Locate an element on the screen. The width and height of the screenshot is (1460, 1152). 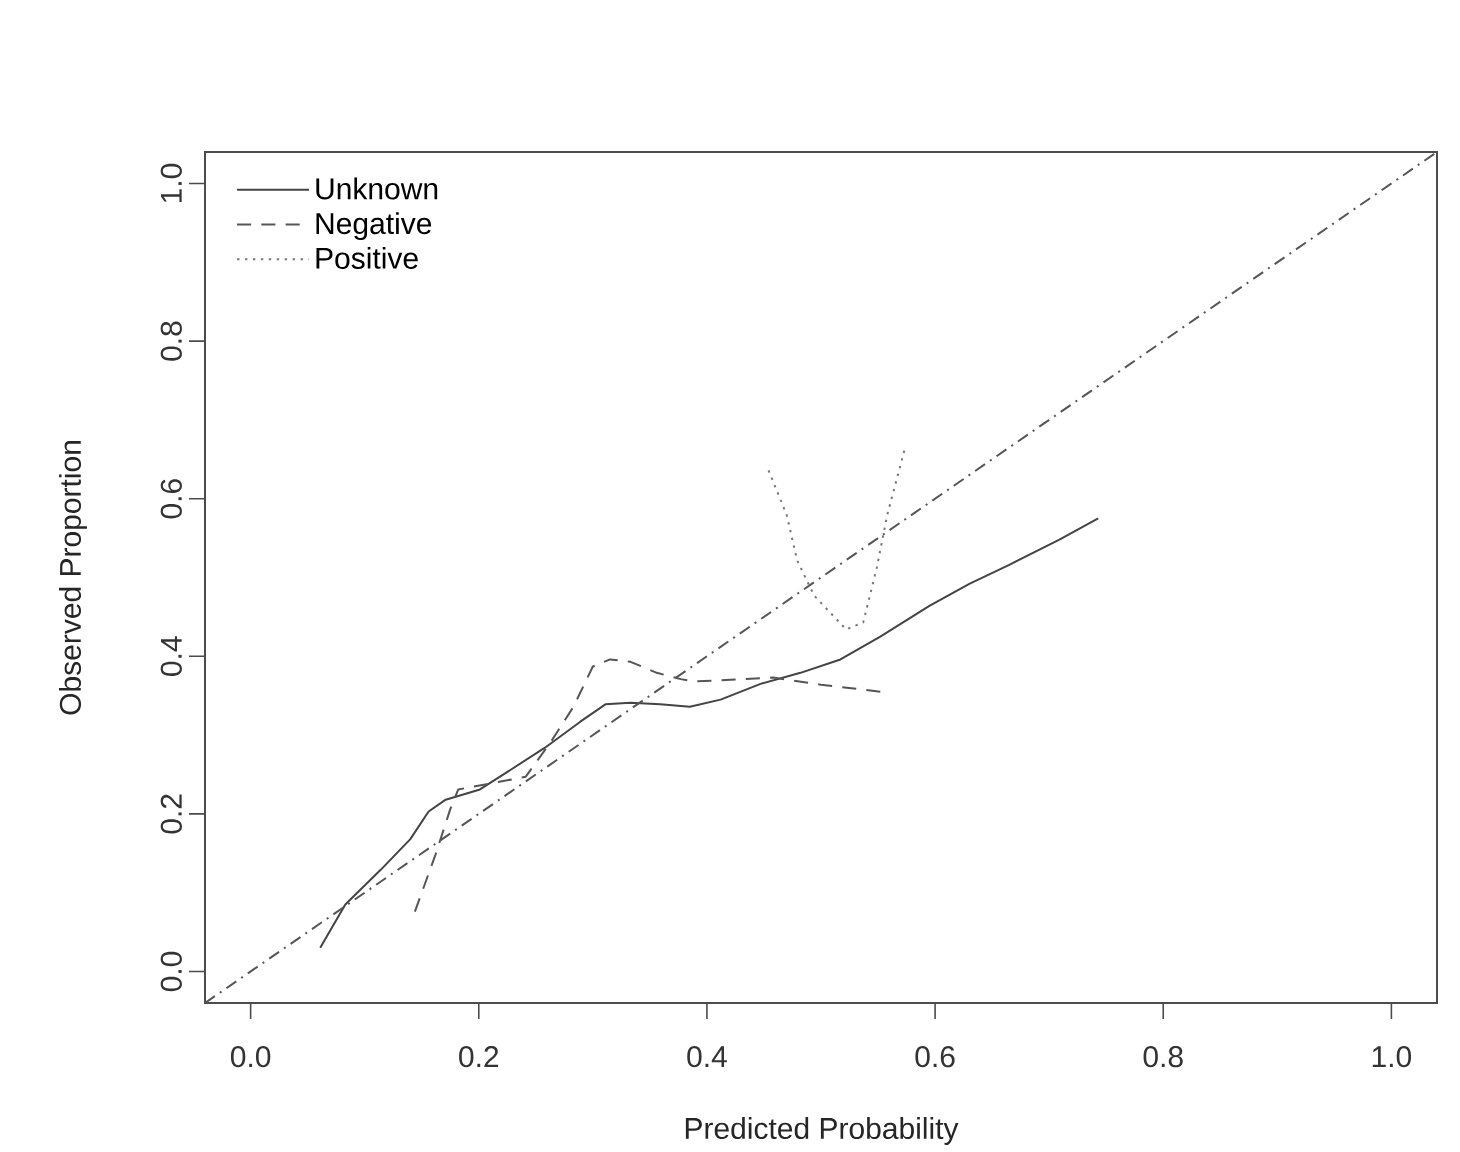
y-tick-label: 0.4 is located at coordinates (171, 656).